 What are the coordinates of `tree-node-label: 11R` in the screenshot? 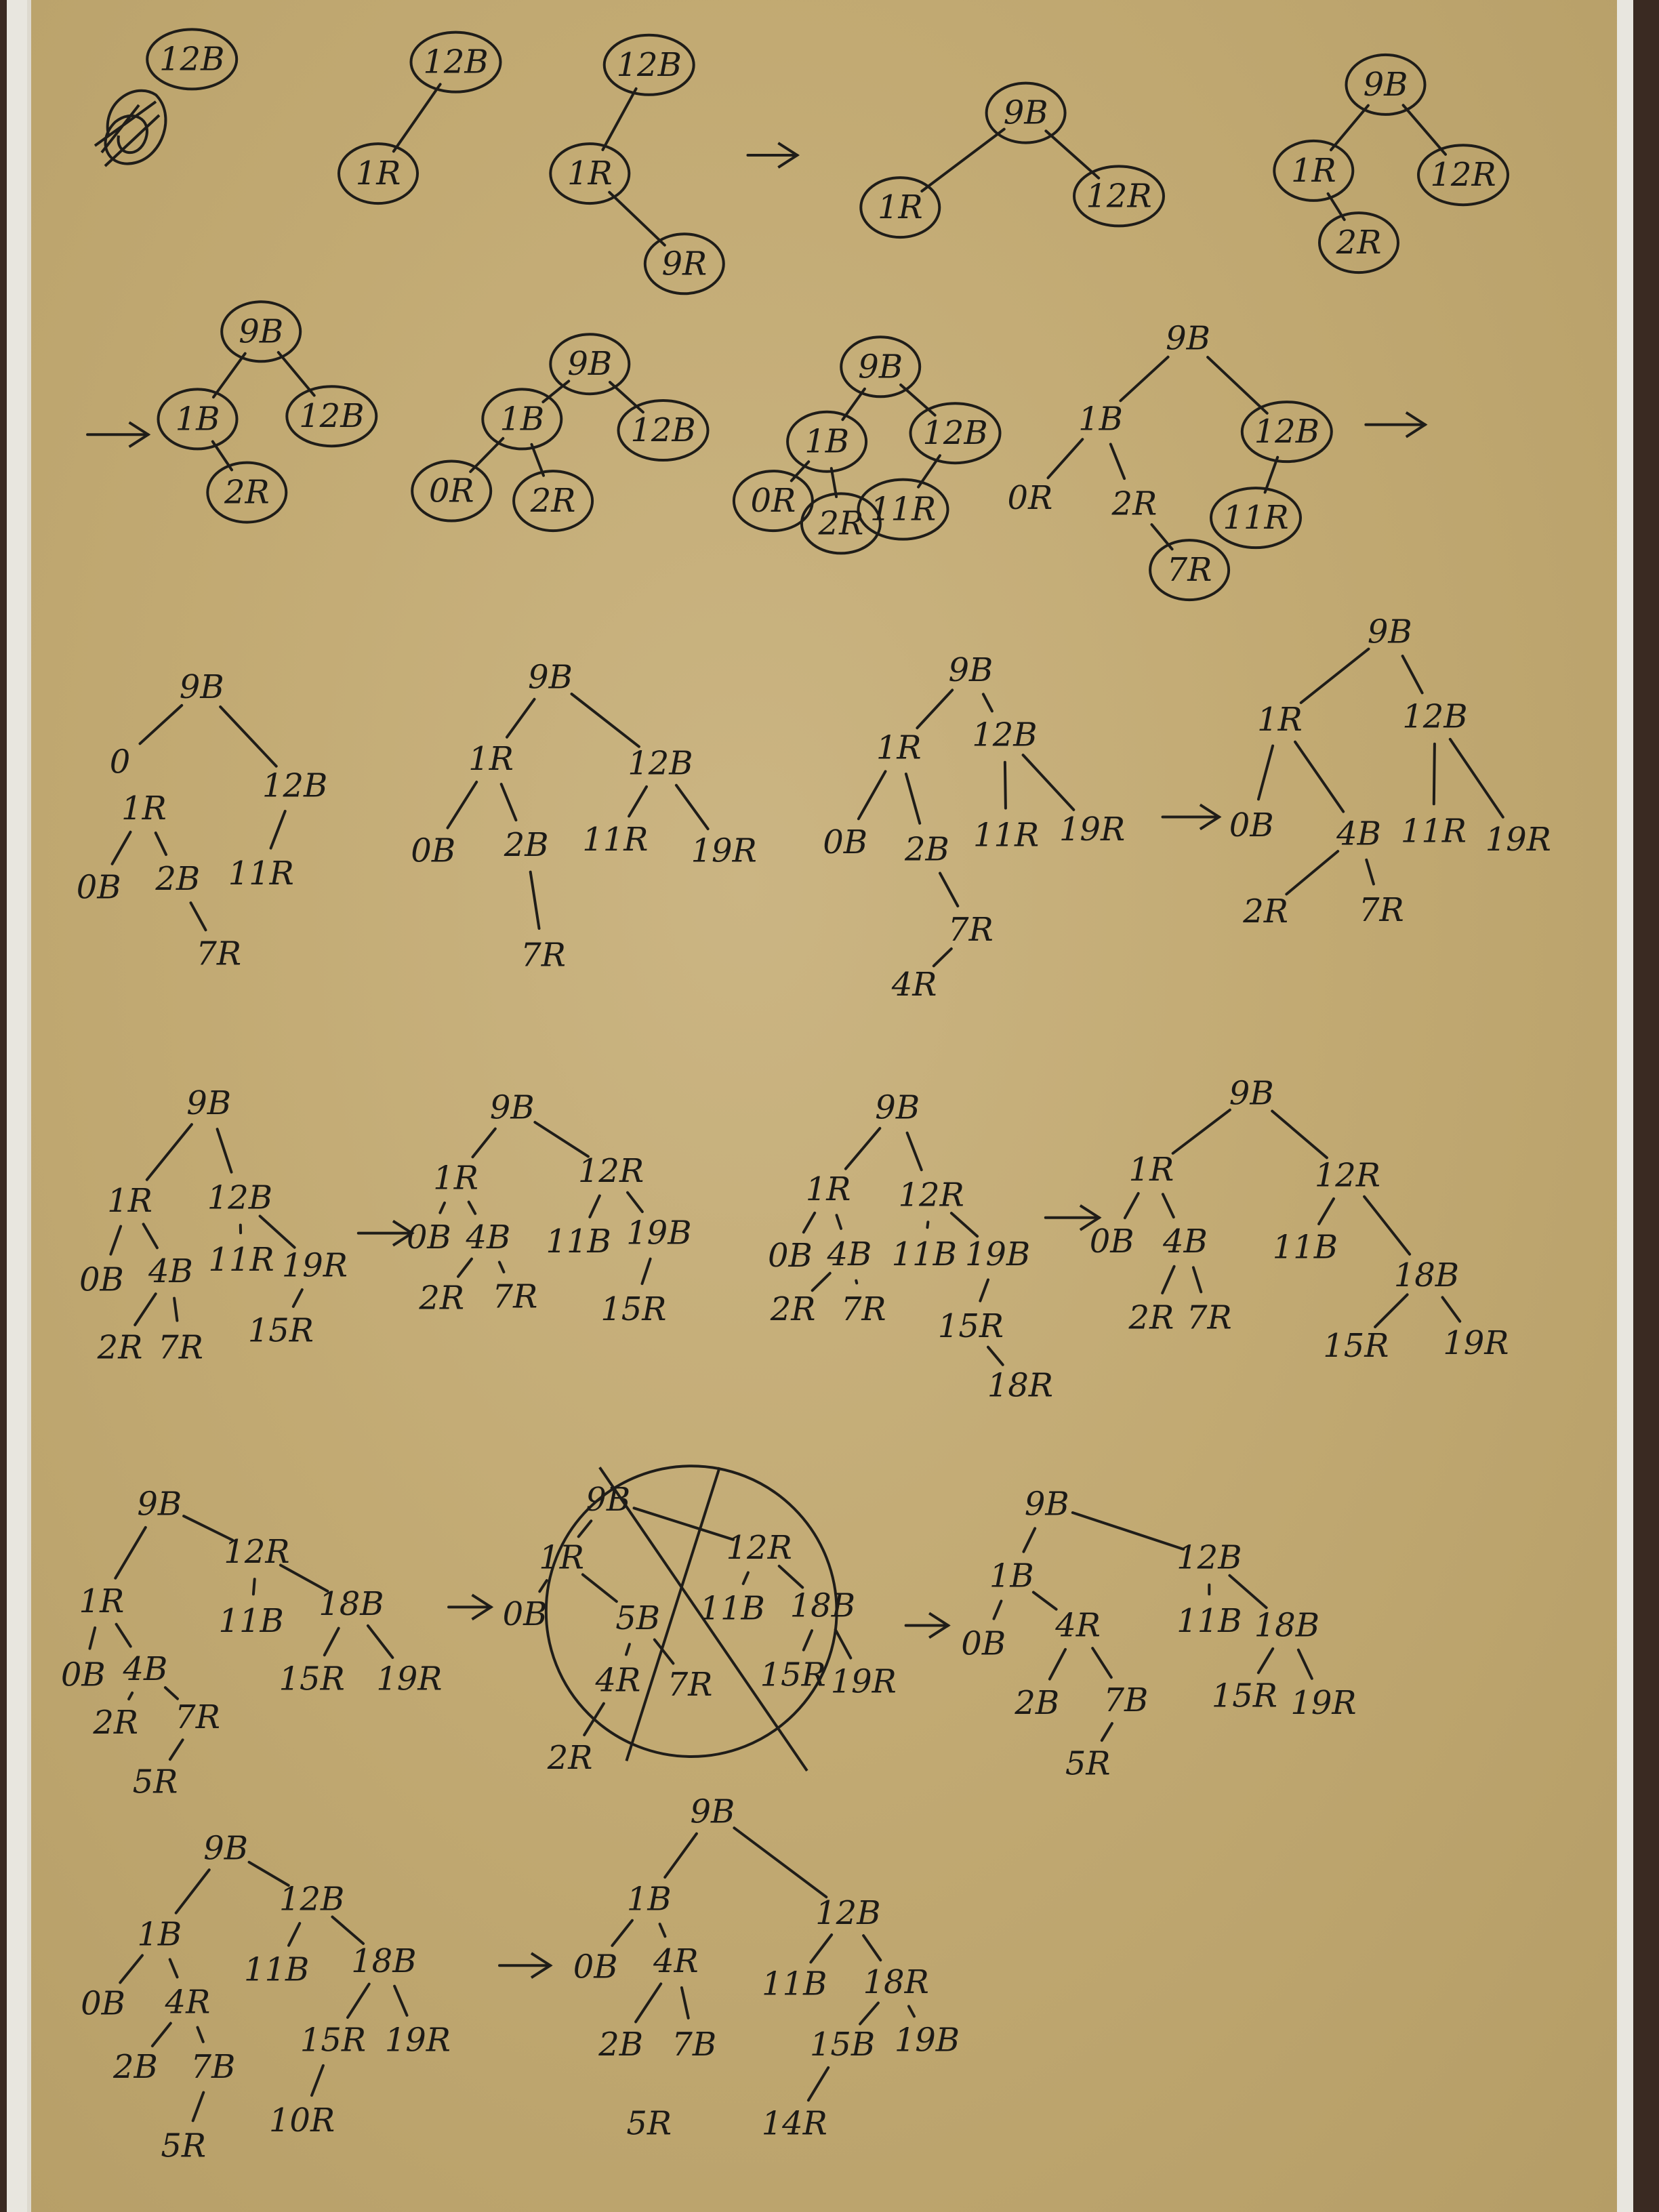 It's located at (903, 510).